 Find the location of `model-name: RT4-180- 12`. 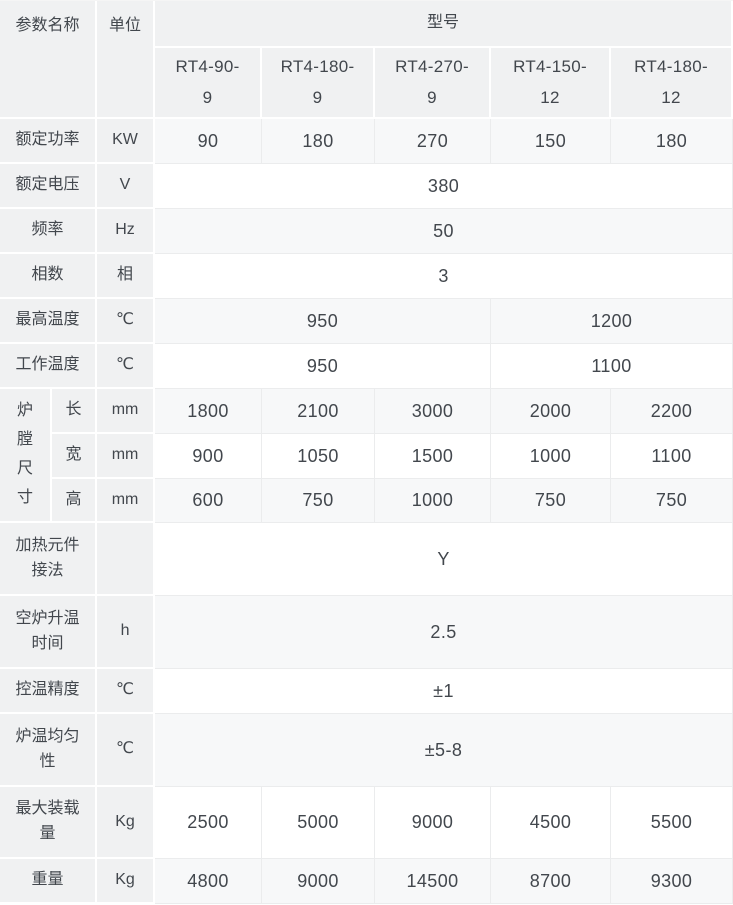

model-name: RT4-180- 12 is located at coordinates (671, 81).